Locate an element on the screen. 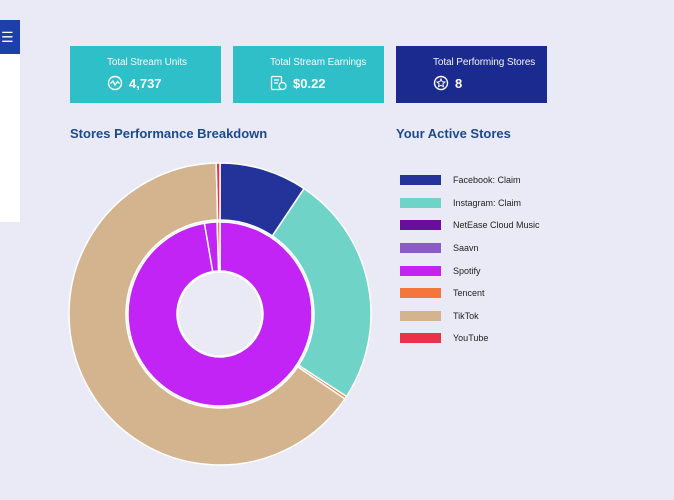  card-title: Total Performing Stores is located at coordinates (484, 62).